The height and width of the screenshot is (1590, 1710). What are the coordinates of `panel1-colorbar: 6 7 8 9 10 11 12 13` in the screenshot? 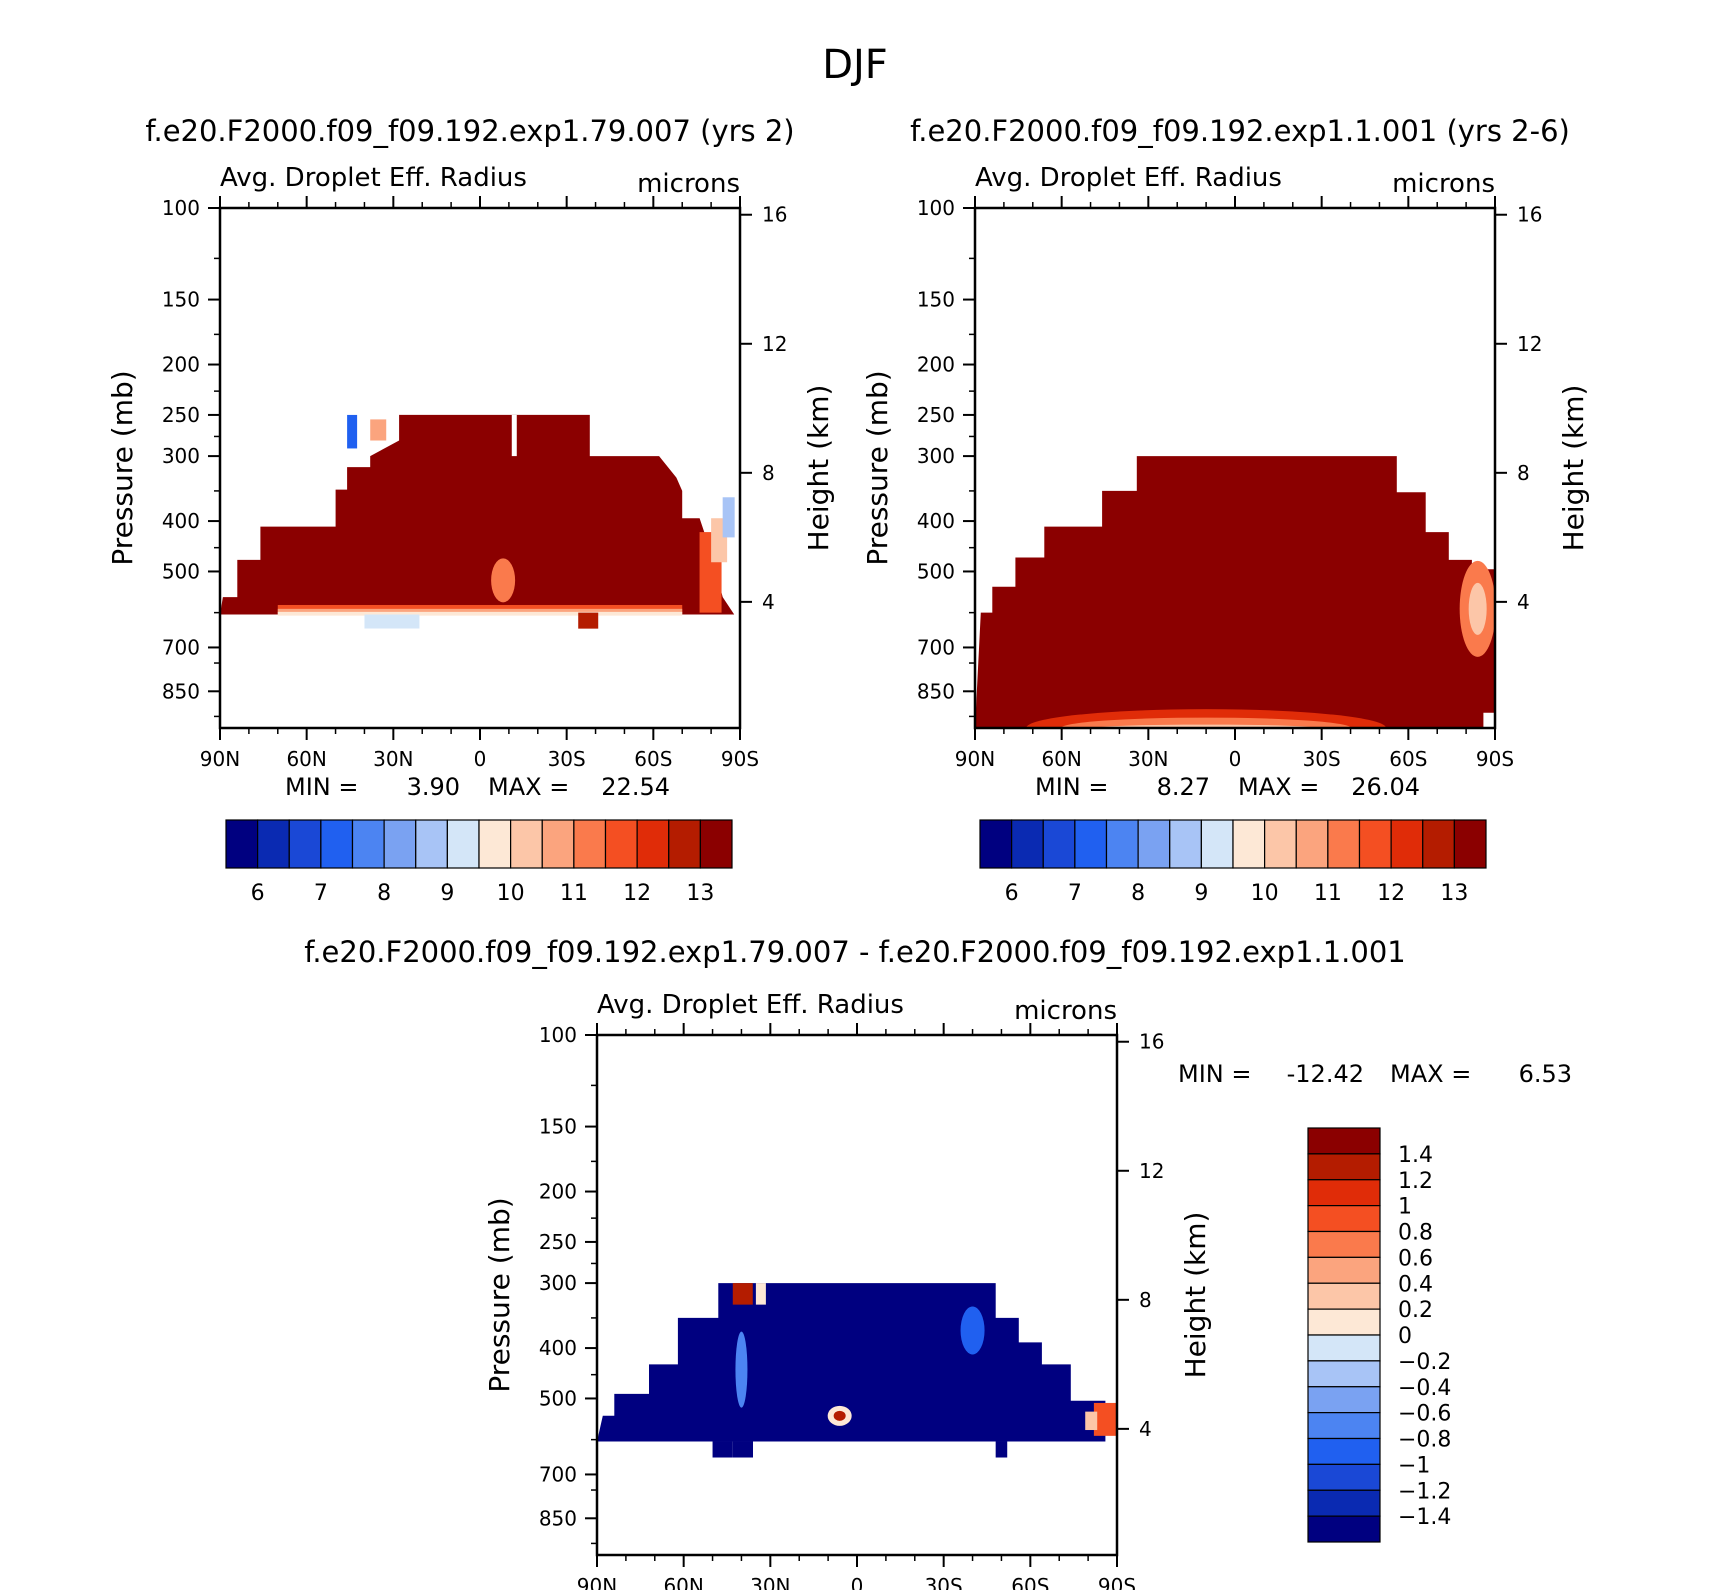 It's located at (479, 862).